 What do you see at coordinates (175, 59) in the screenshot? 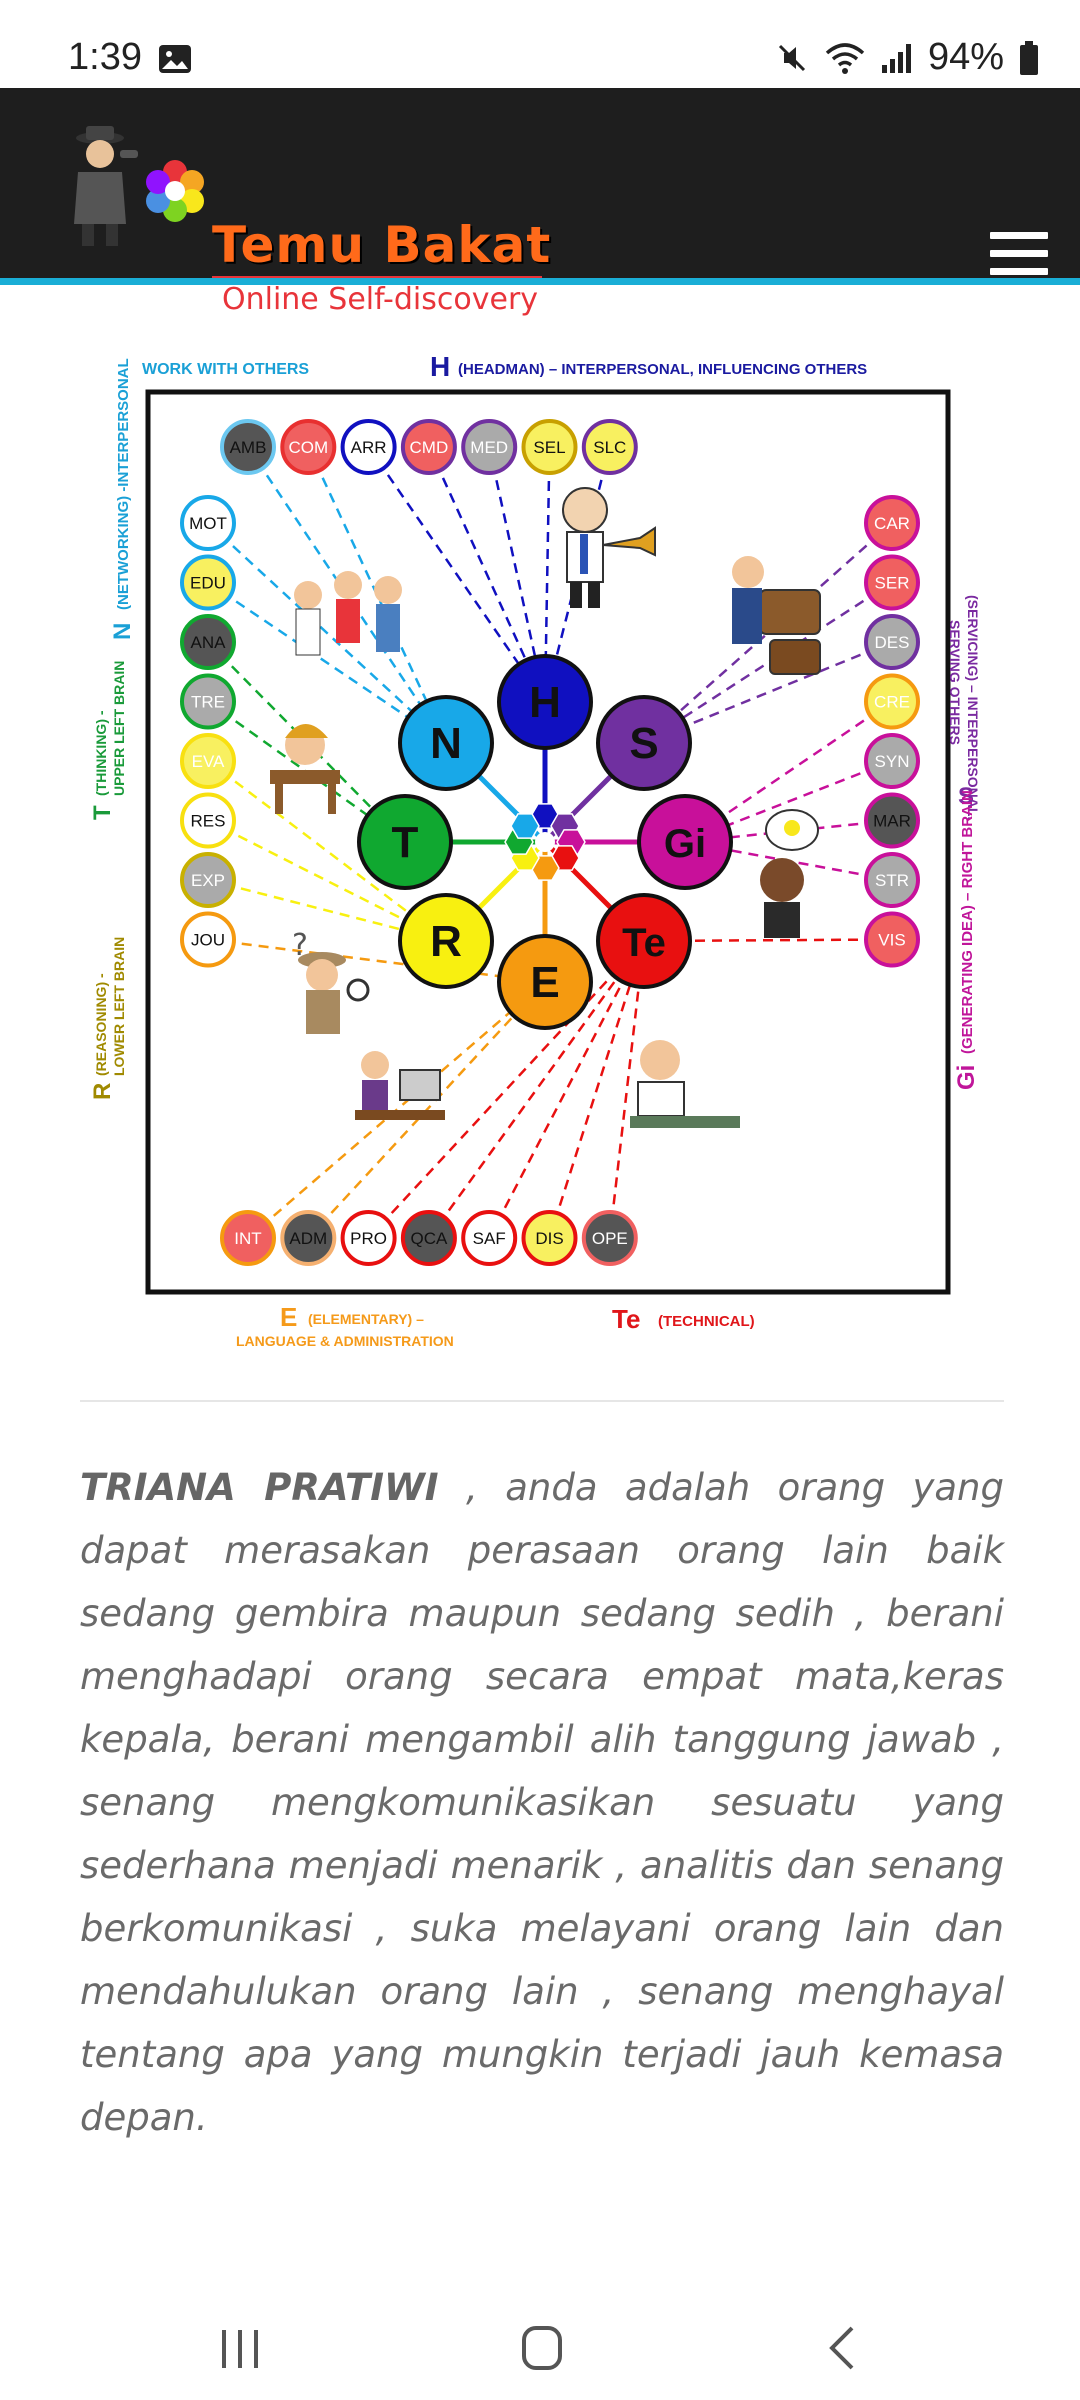
I see `gallery-icon` at bounding box center [175, 59].